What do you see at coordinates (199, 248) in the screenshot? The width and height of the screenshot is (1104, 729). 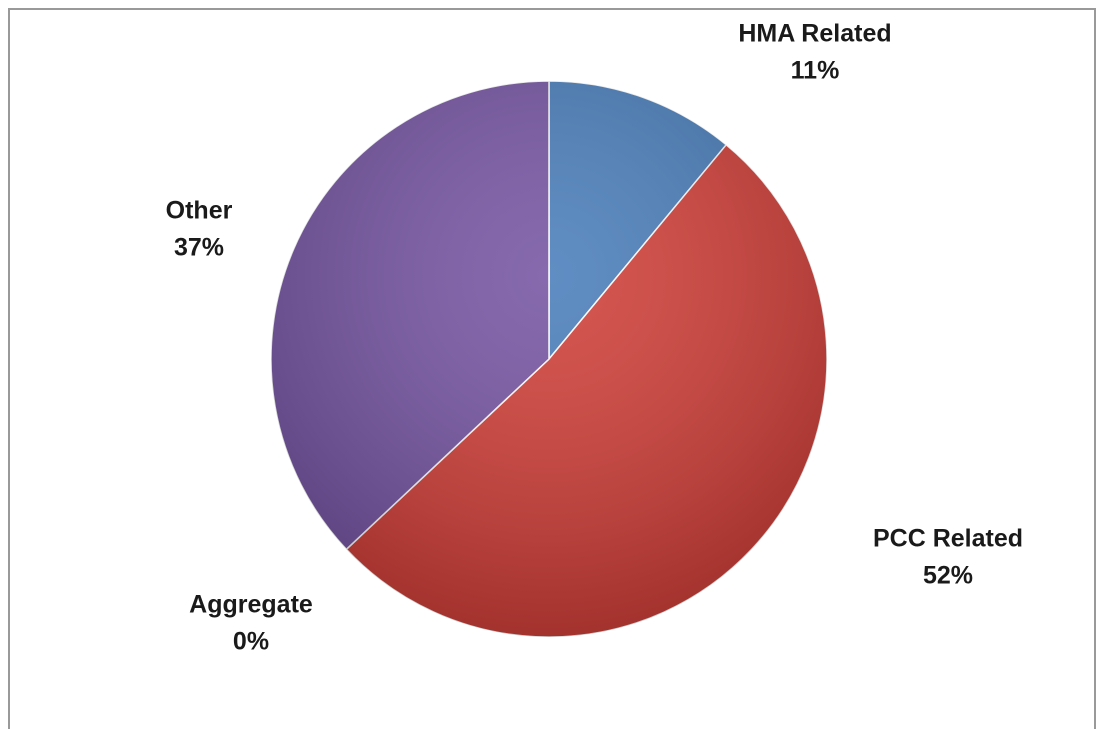 I see `slice-value-label: 37%` at bounding box center [199, 248].